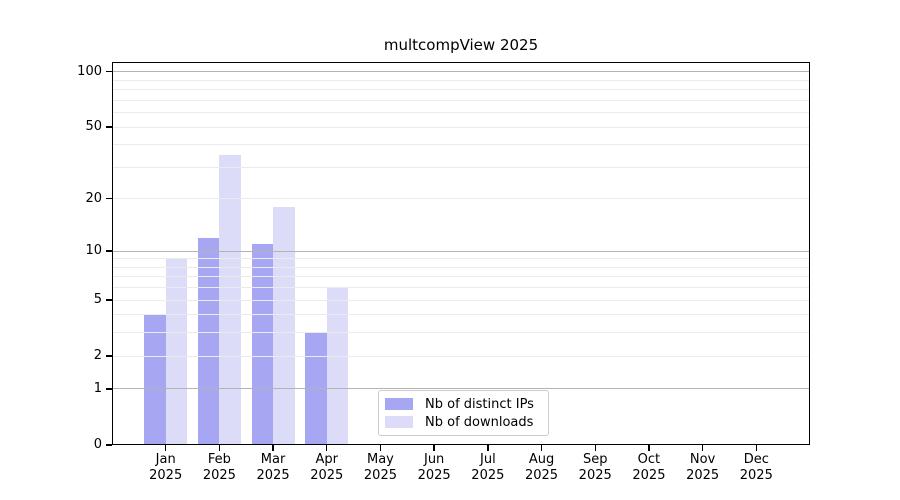  I want to click on legend-label-distinct-ips: Nb of distinct IPs, so click(479, 404).